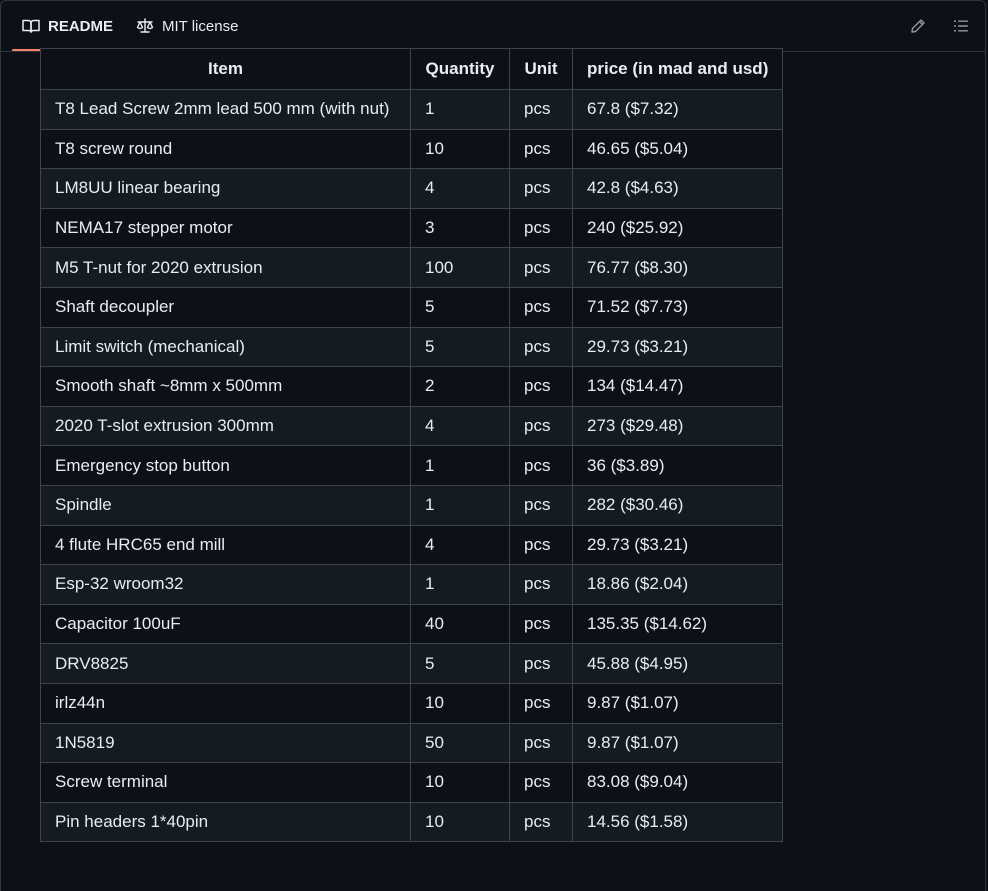  Describe the element at coordinates (677, 228) in the screenshot. I see `cell-price: 240 ($25.92)` at that location.